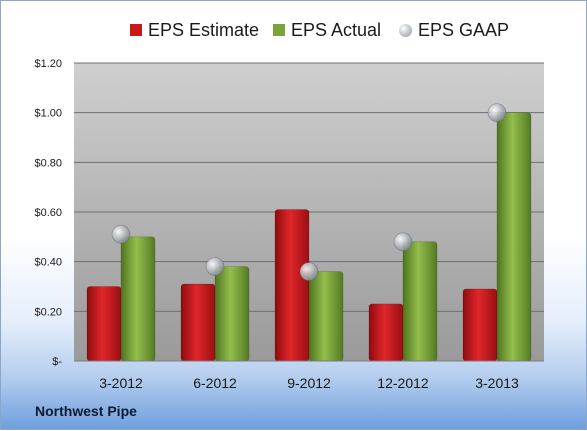 The image size is (587, 431). Describe the element at coordinates (405, 30) in the screenshot. I see `legend-marker-gaap` at that location.